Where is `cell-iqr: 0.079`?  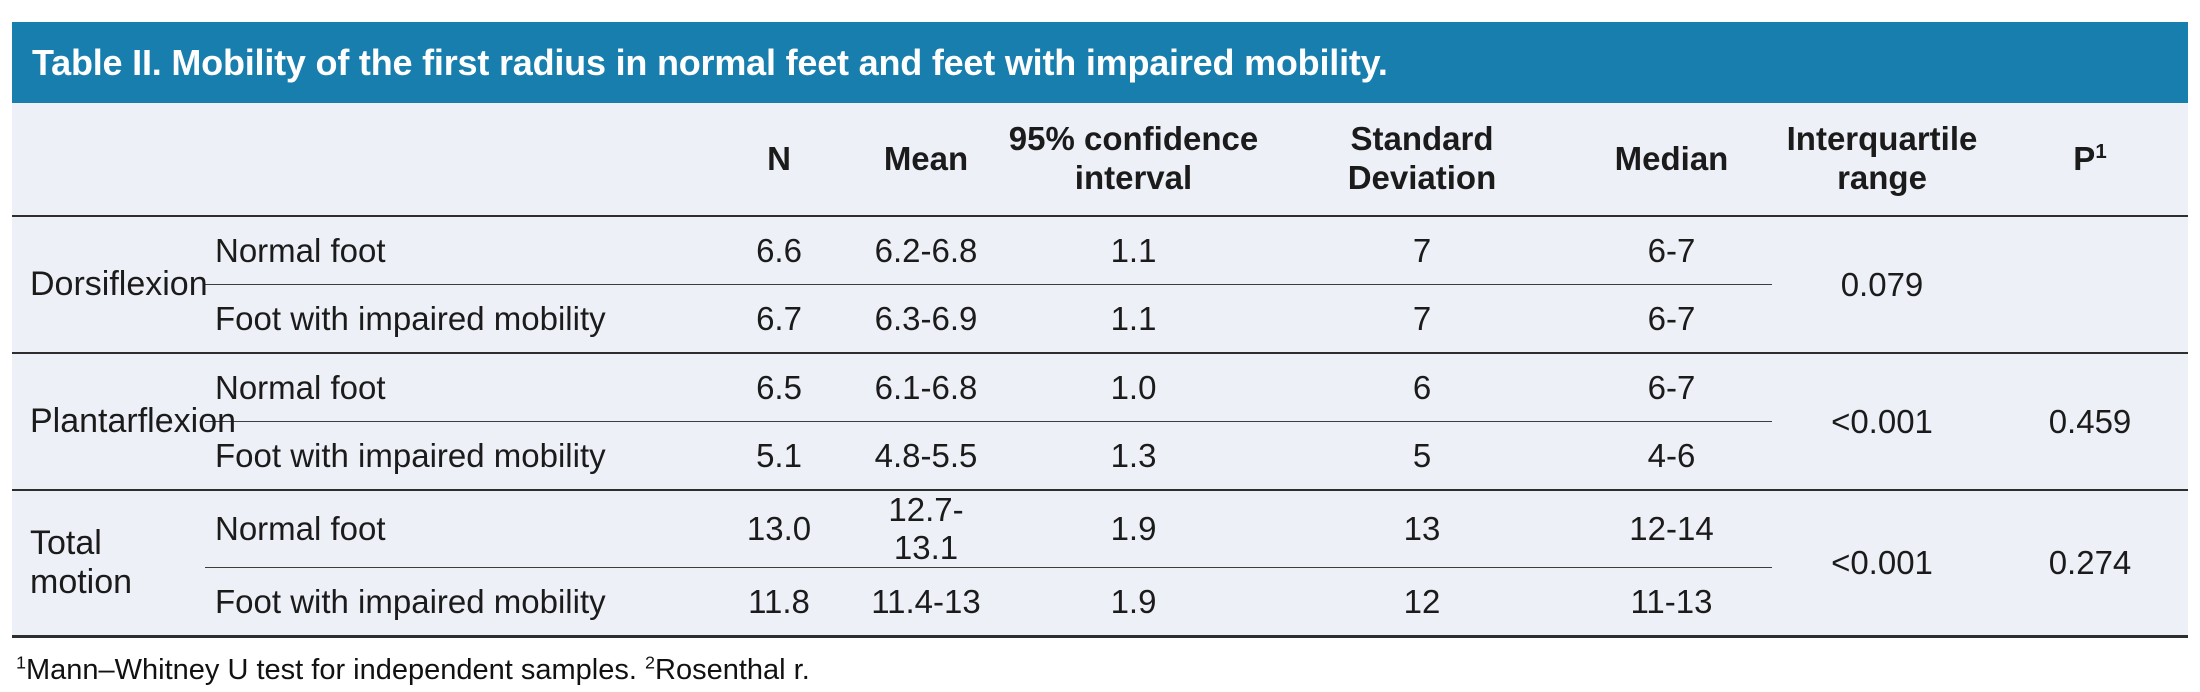
cell-iqr: 0.079 is located at coordinates (1882, 284).